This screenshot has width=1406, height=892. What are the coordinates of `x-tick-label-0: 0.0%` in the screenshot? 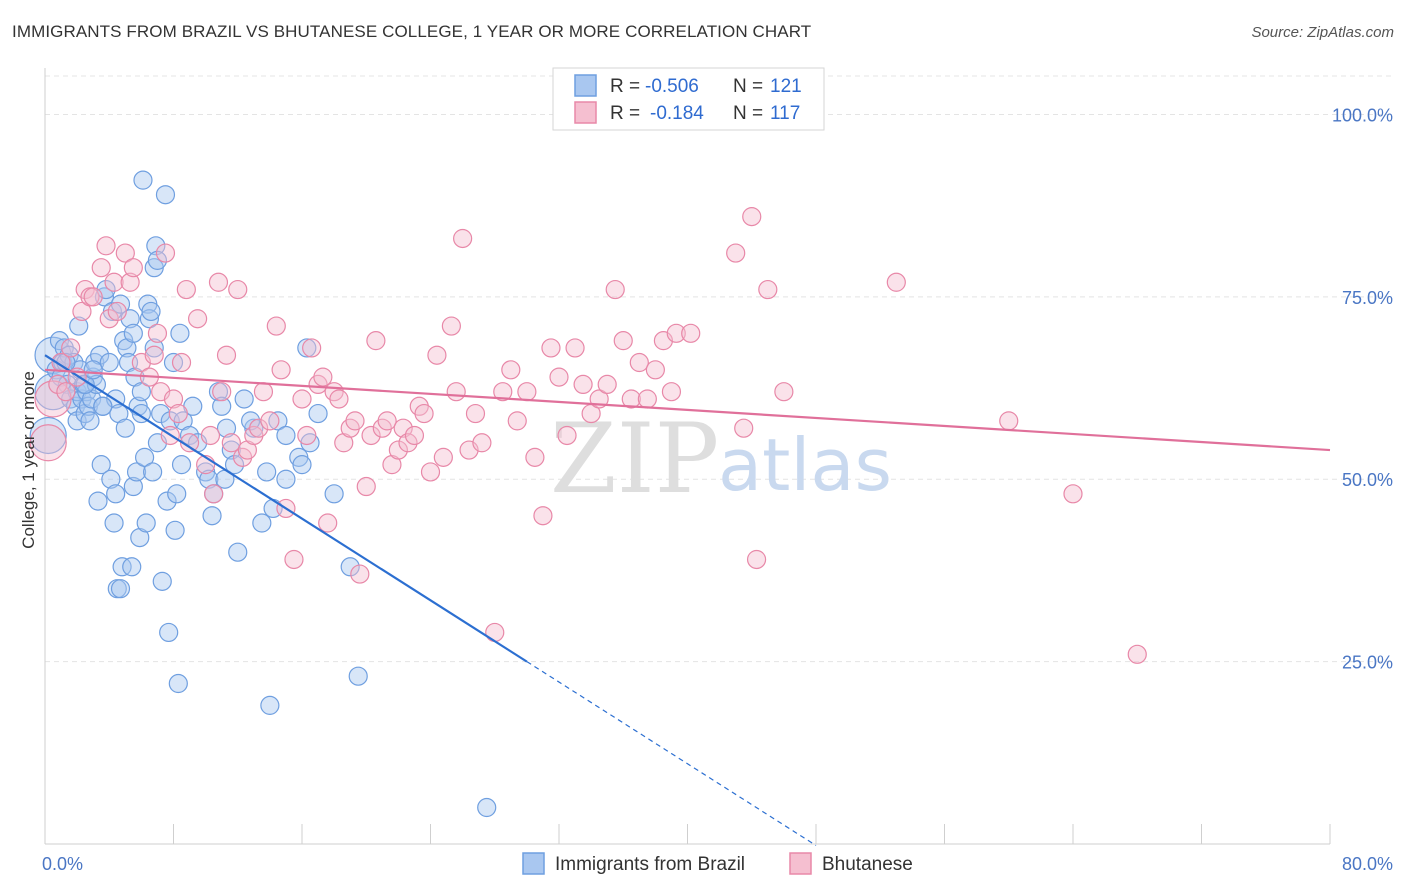 It's located at (62, 864).